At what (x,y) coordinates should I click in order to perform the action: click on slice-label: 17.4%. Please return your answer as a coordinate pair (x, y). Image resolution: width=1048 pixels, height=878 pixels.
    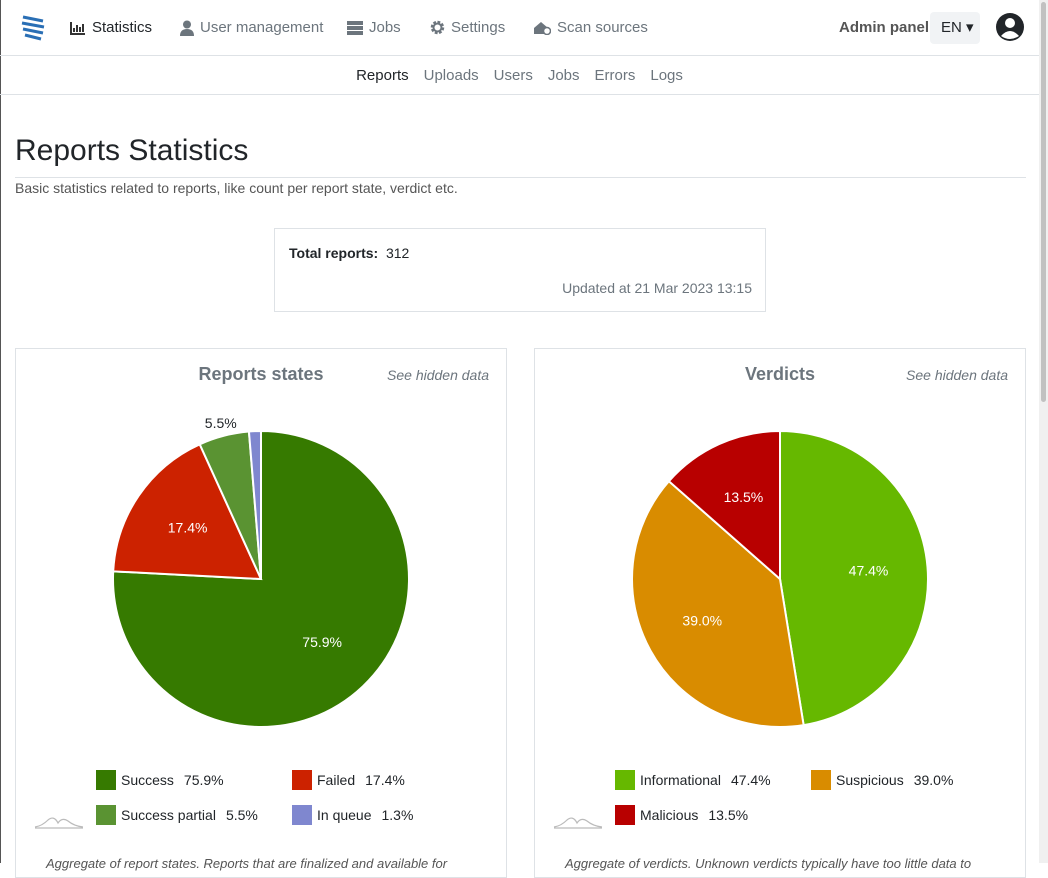
    Looking at the image, I should click on (188, 528).